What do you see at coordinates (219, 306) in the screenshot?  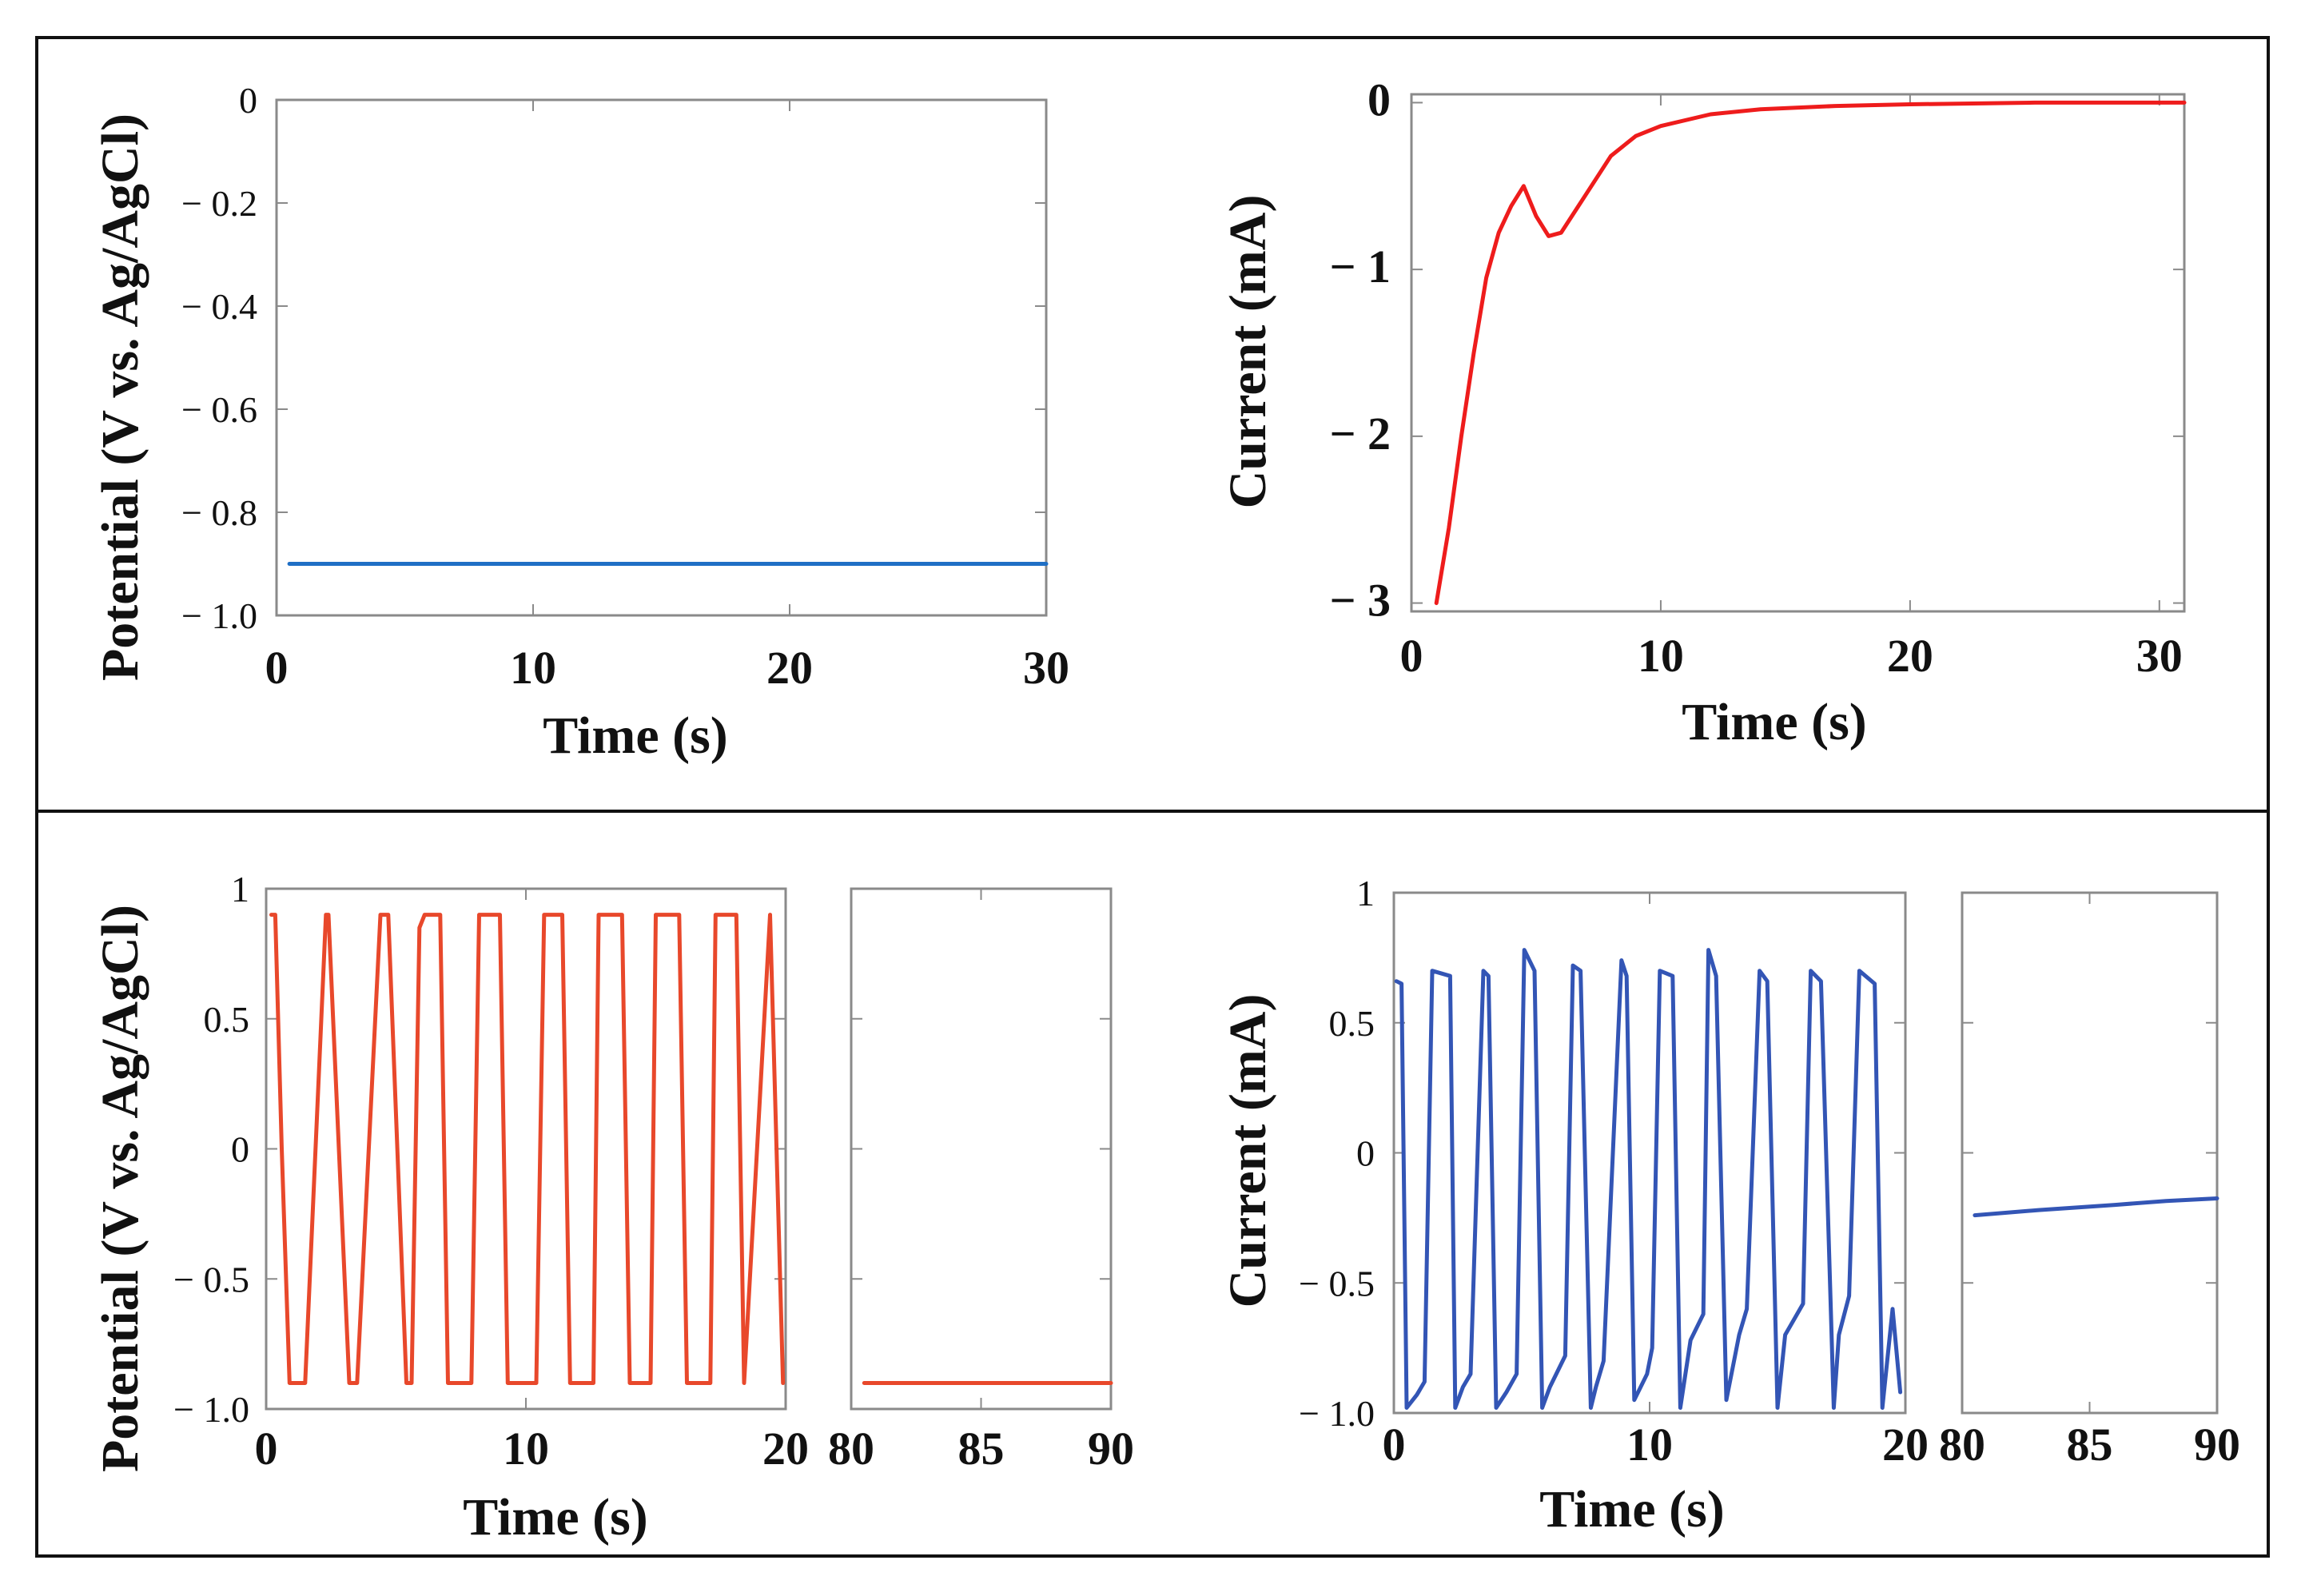 I see `y-tick-label: − 0.4` at bounding box center [219, 306].